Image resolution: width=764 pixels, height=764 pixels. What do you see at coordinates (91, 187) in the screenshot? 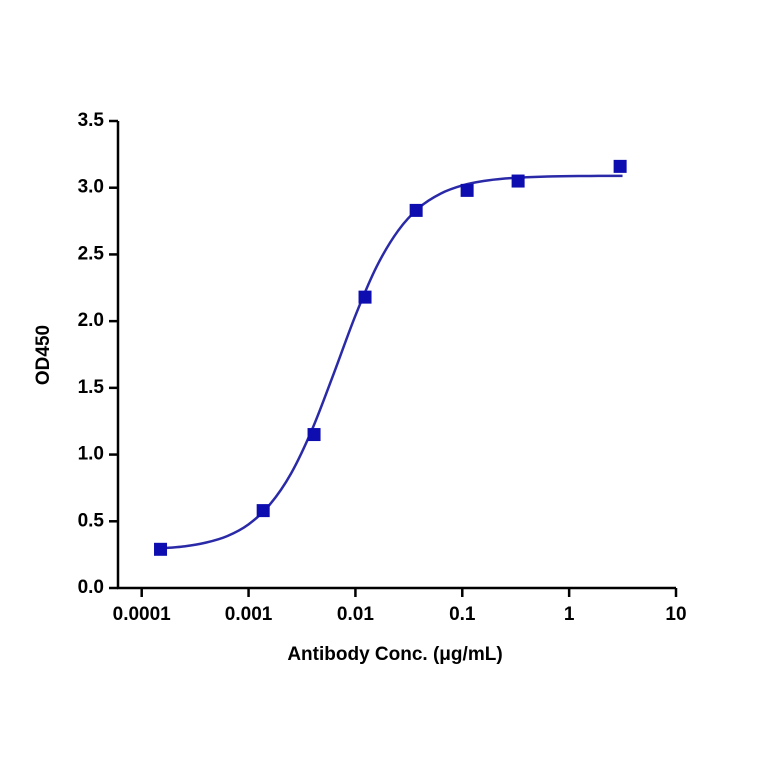
I see `y-tick-label: 3.0` at bounding box center [91, 187].